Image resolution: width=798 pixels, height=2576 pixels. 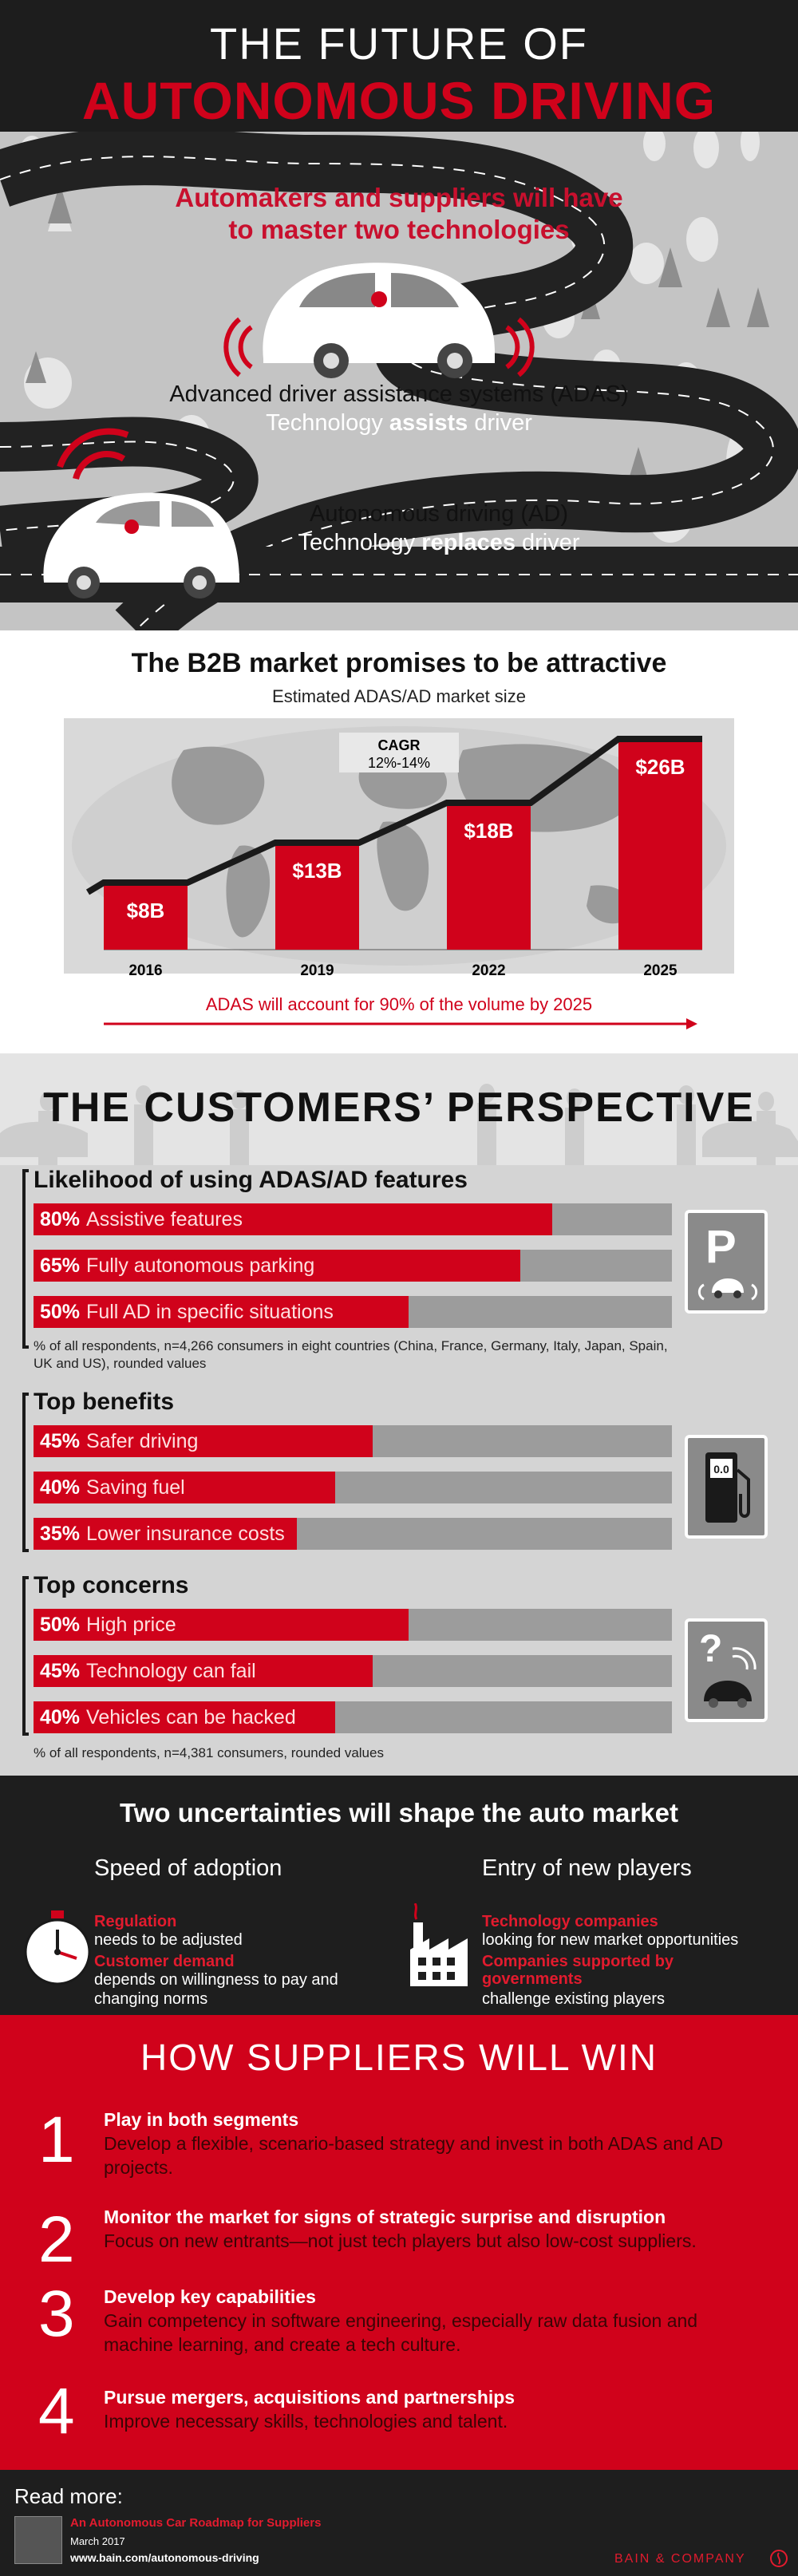 What do you see at coordinates (353, 1534) in the screenshot?
I see `benefits-bar-3: 35% Lower insurance costs` at bounding box center [353, 1534].